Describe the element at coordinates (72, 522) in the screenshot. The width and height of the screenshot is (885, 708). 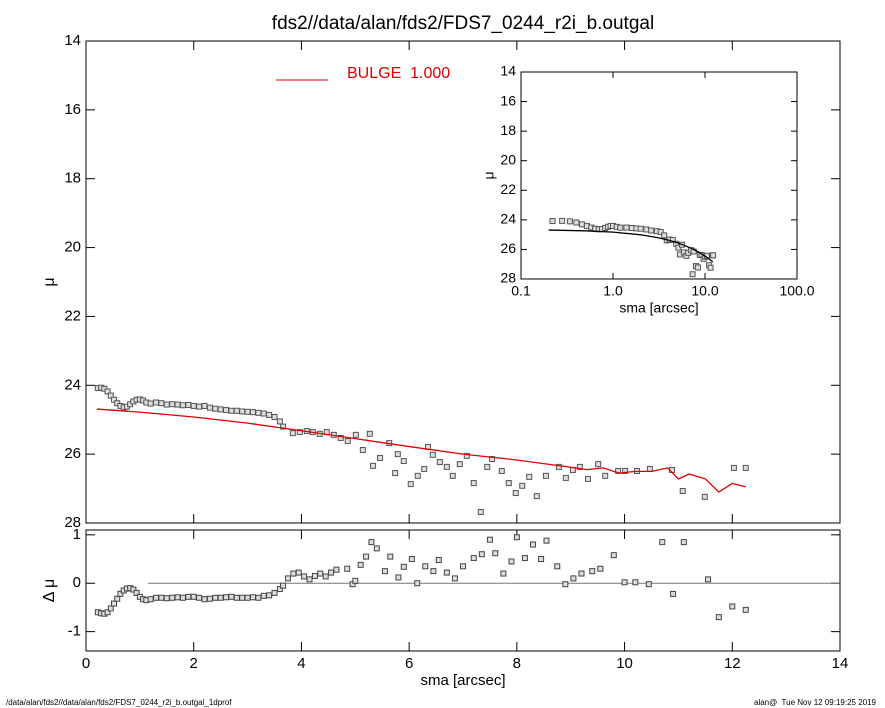
I see `y-tick-label: 28` at that location.